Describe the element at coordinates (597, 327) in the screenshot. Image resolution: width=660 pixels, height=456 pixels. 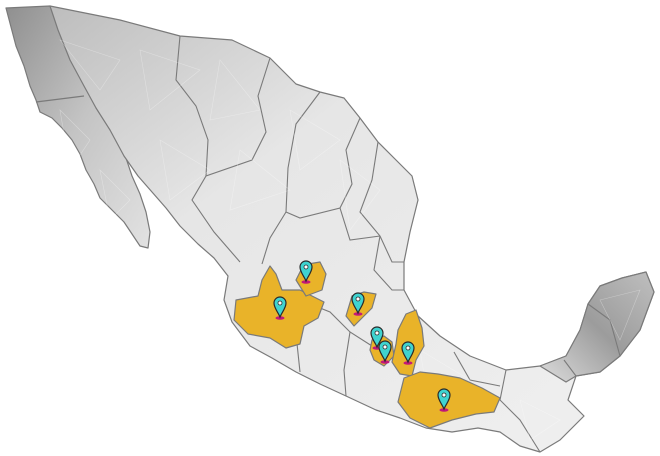
I see `yucatan-peninsula` at that location.